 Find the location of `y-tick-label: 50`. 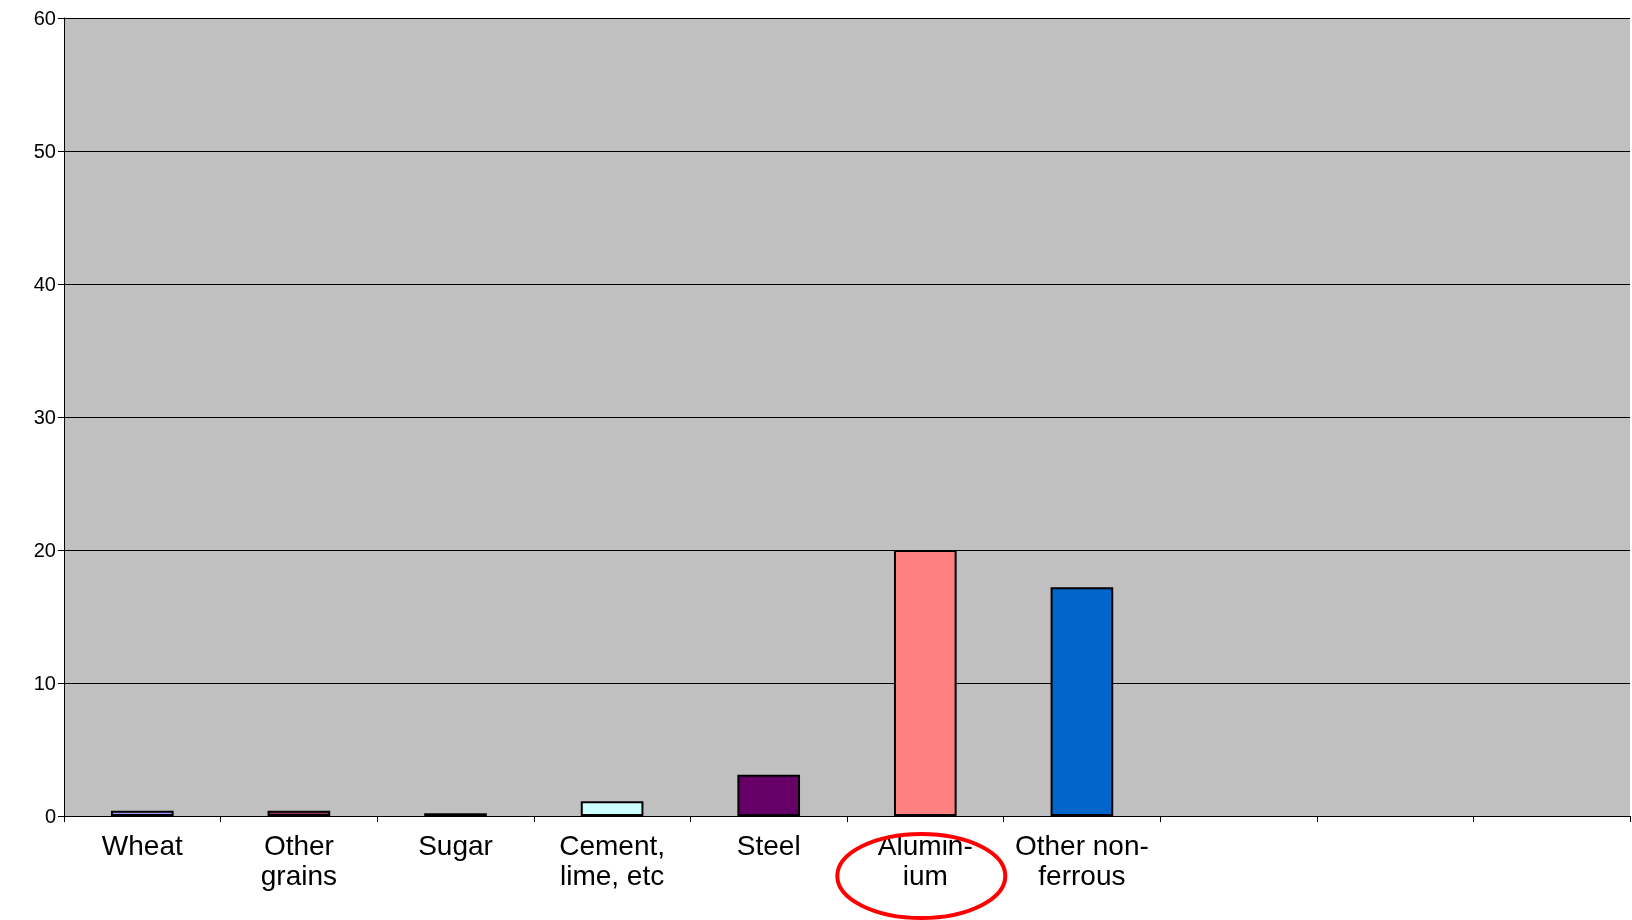

y-tick-label: 50 is located at coordinates (44, 151).